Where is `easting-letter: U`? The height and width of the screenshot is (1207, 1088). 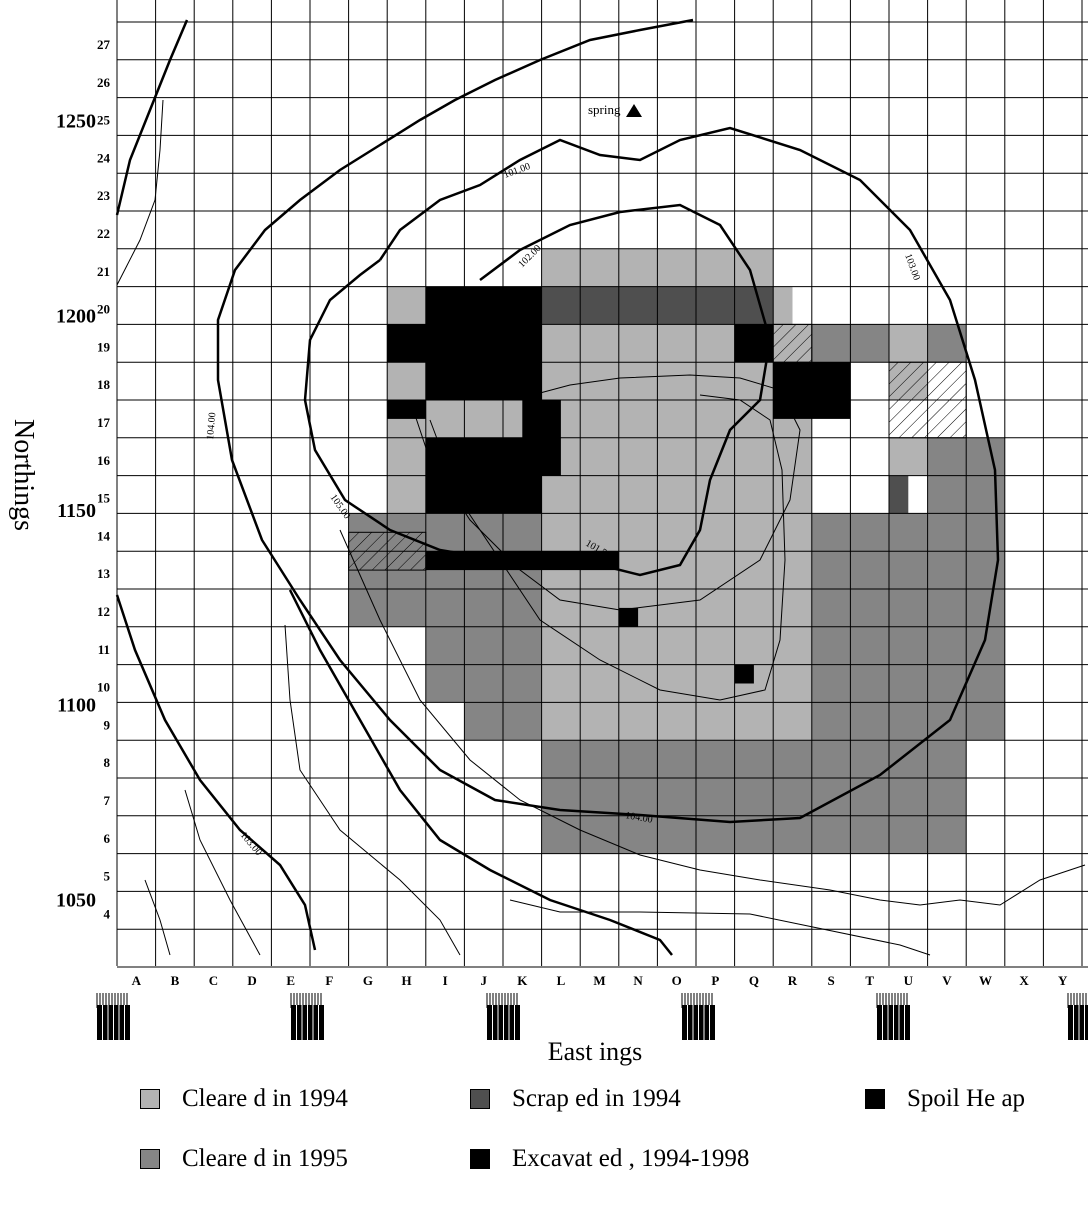
easting-letter: U is located at coordinates (909, 980).